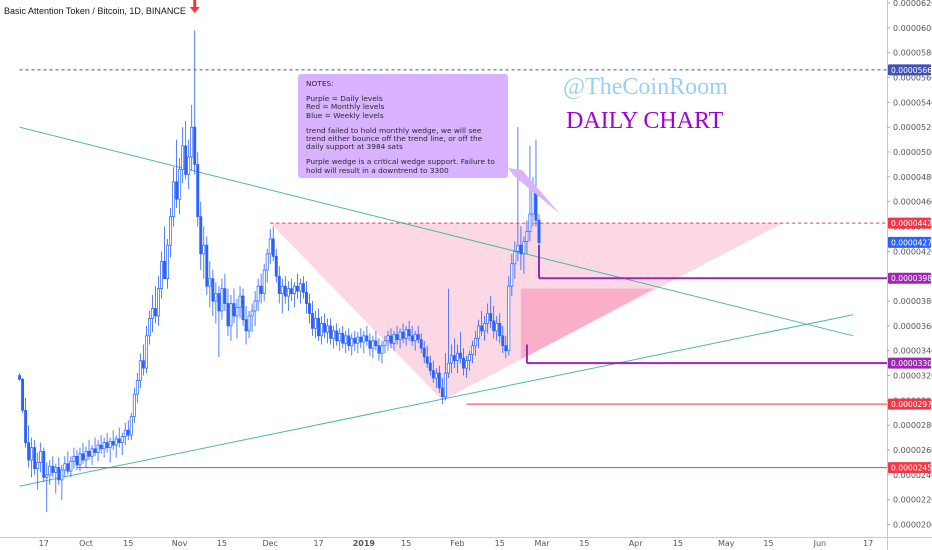 Image resolution: width=932 pixels, height=550 pixels. I want to click on y-tick-label: 0.00005400, so click(912, 102).